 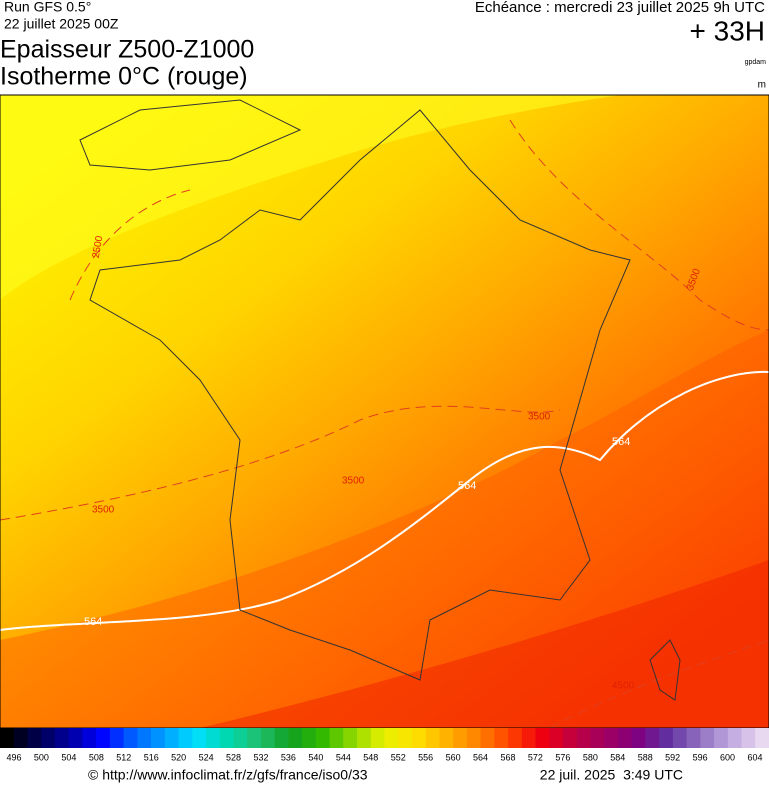 I want to click on colorbar-label: 512, so click(x=123, y=757).